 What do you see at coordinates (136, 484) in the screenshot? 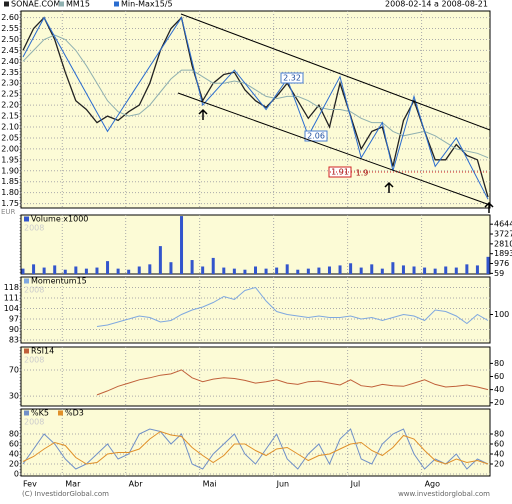
I see `x-tick-label: Abr` at bounding box center [136, 484].